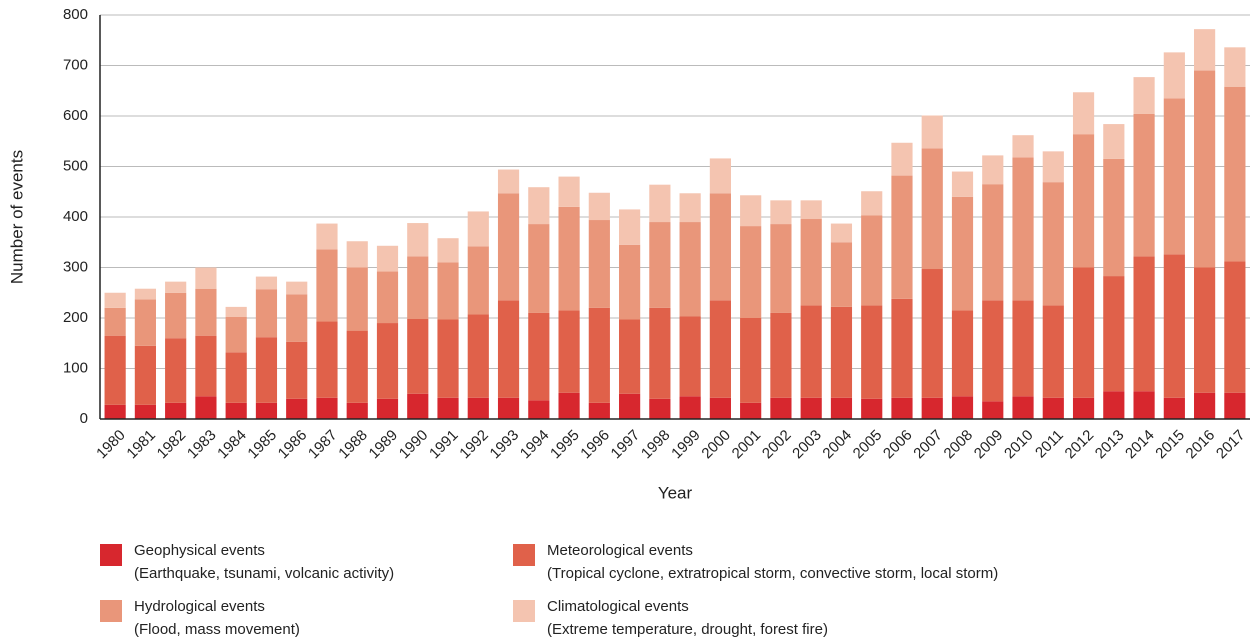 This screenshot has height=643, width=1253. Describe the element at coordinates (989, 445) in the screenshot. I see `x-tick-label: 2009` at that location.